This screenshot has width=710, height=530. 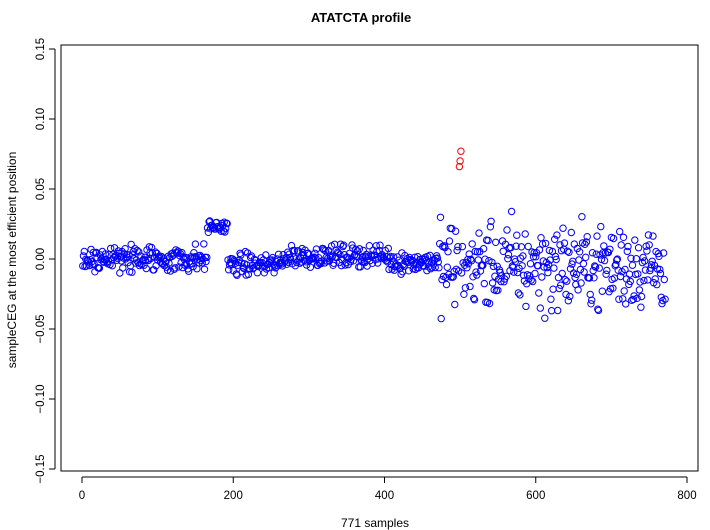 What do you see at coordinates (41, 259) in the screenshot?
I see `y-tick-label: 0.00` at bounding box center [41, 259].